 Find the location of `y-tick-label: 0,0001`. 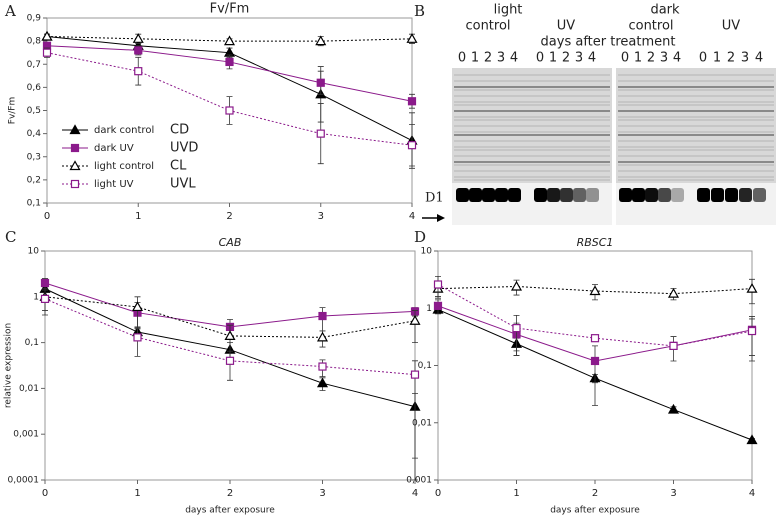

y-tick-label: 0,0001 is located at coordinates (24, 481).